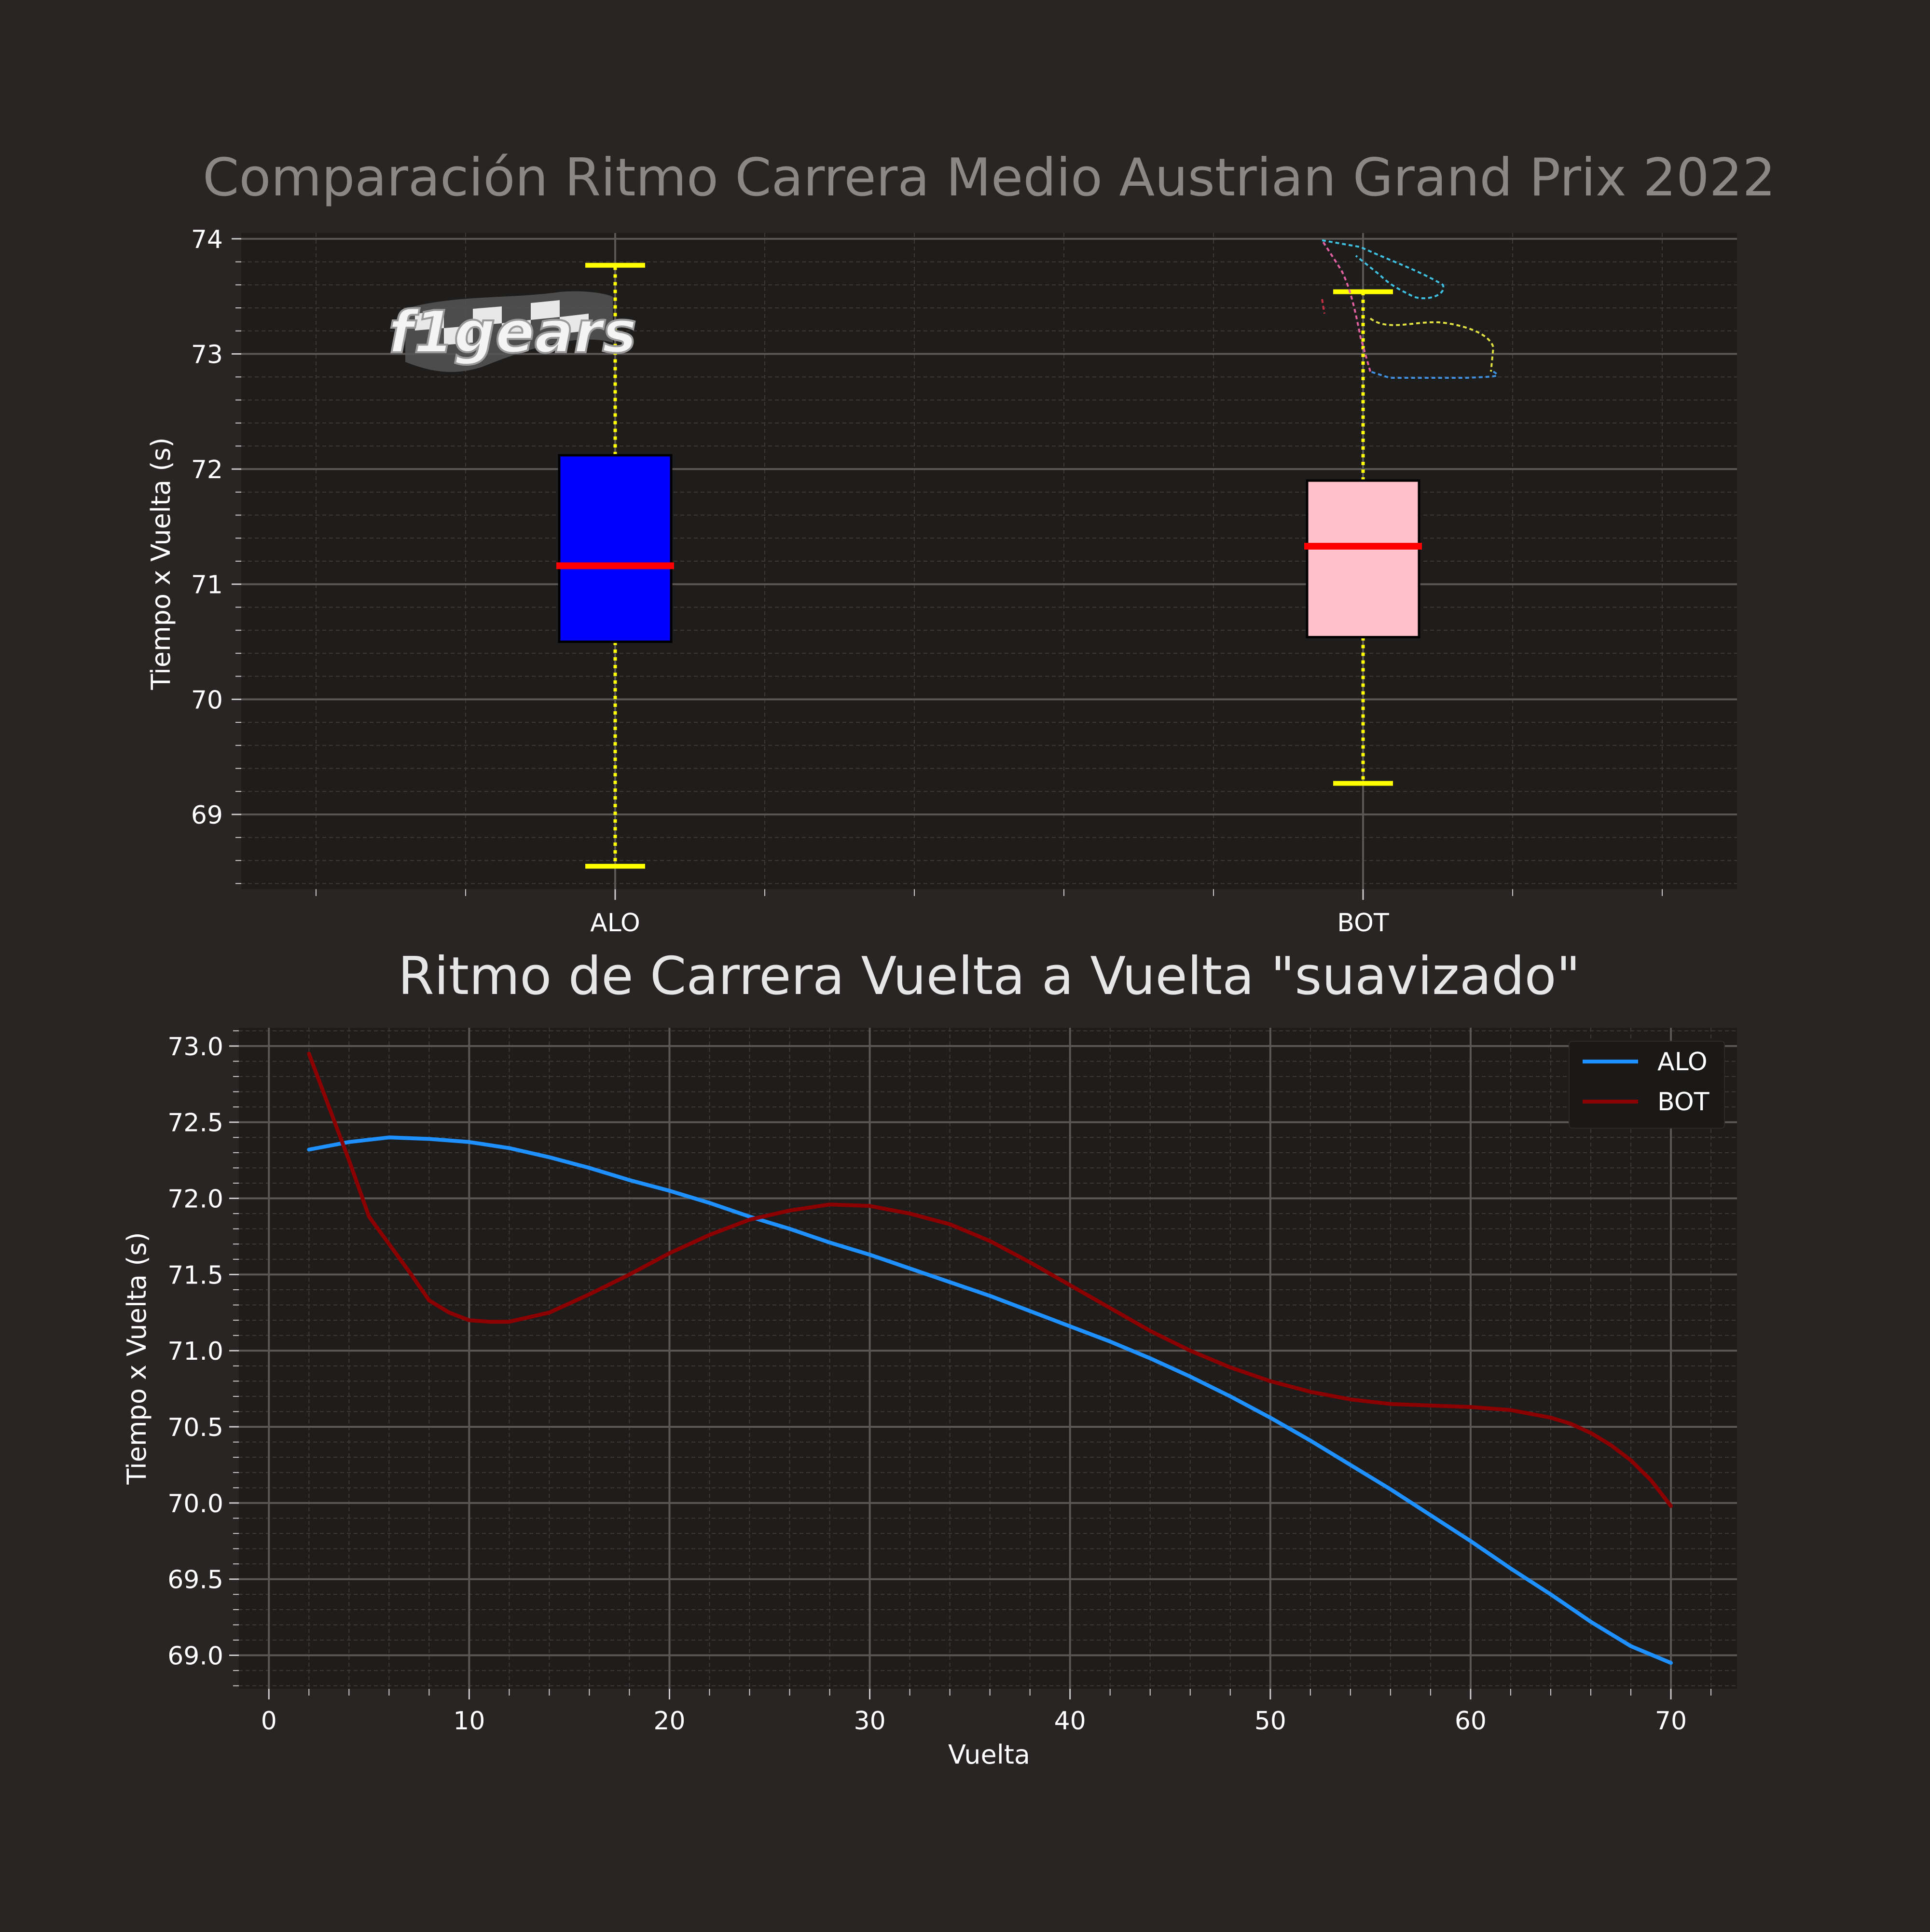  What do you see at coordinates (195, 1656) in the screenshot?
I see `lap-pace-y-tick-label: 69.0` at bounding box center [195, 1656].